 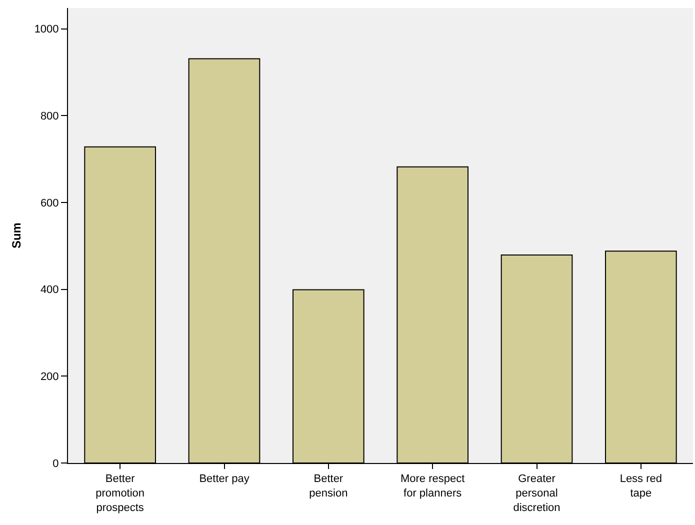 What do you see at coordinates (536, 493) in the screenshot?
I see `x-tick-label: Greater personal discretion` at bounding box center [536, 493].